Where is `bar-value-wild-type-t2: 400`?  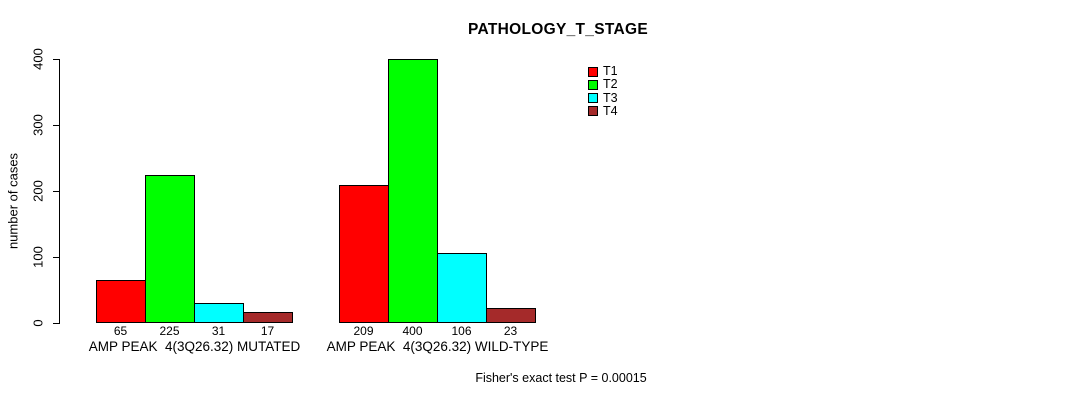
bar-value-wild-type-t2: 400 is located at coordinates (412, 331).